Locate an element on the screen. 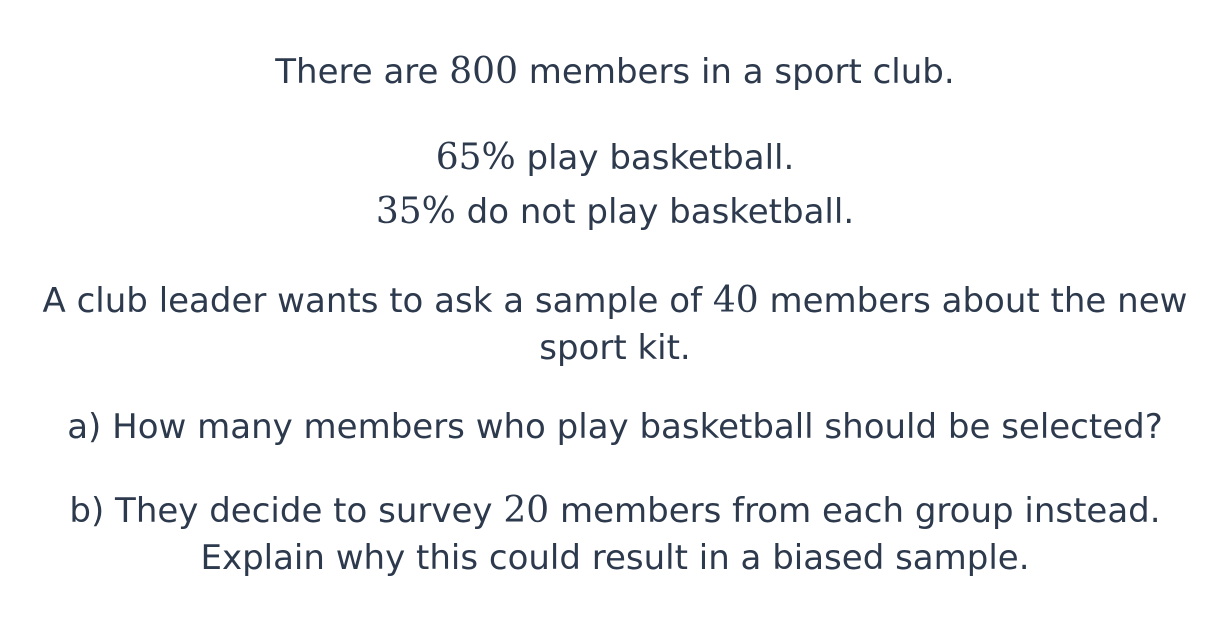 The height and width of the screenshot is (633, 1230). sample-text-after: members about the new is located at coordinates (973, 301).